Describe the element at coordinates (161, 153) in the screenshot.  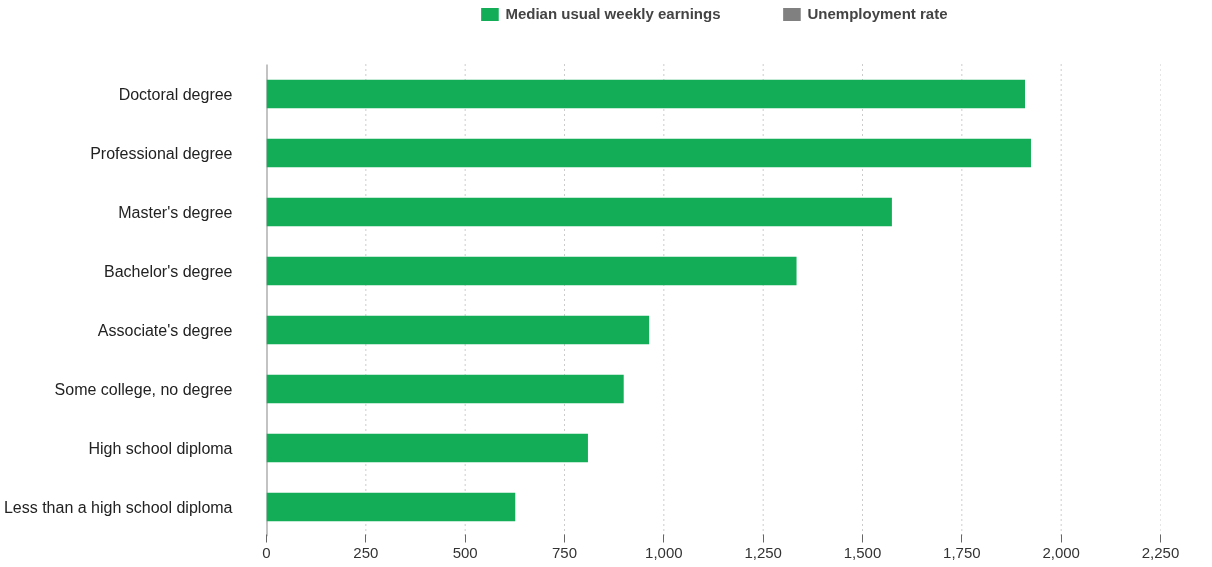
I see `y-tick-label: Professional degree` at that location.